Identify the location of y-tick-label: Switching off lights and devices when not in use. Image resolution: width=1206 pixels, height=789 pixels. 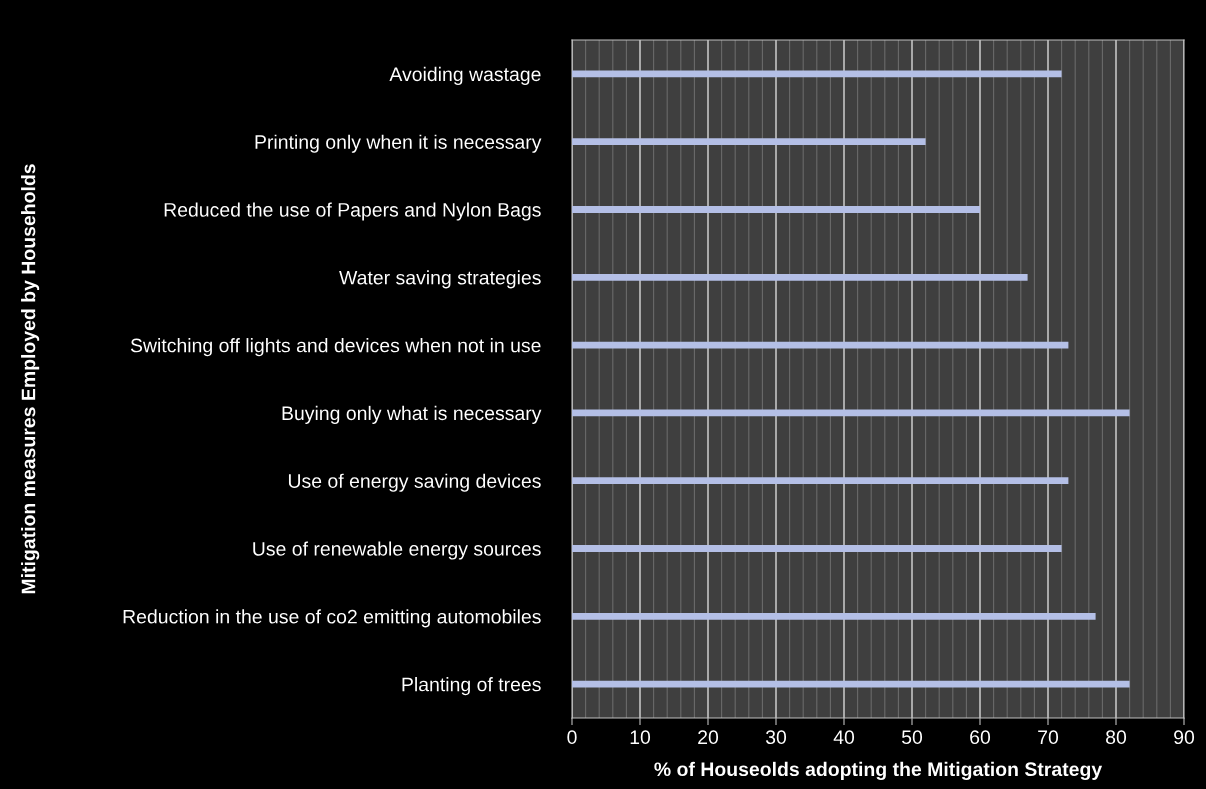
(335, 347).